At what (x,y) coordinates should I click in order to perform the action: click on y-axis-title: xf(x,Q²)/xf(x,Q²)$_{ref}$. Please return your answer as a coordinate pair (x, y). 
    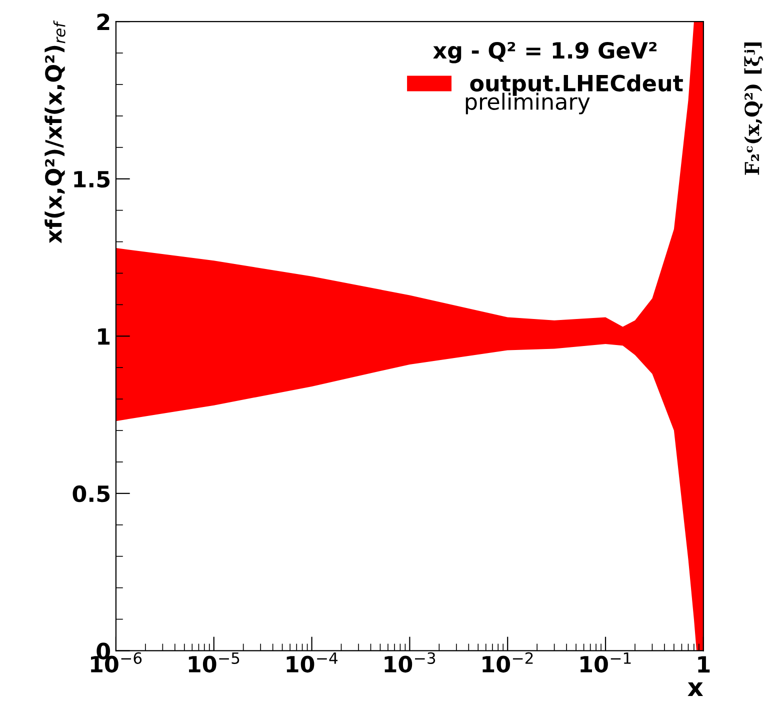
    Looking at the image, I should click on (55, 132).